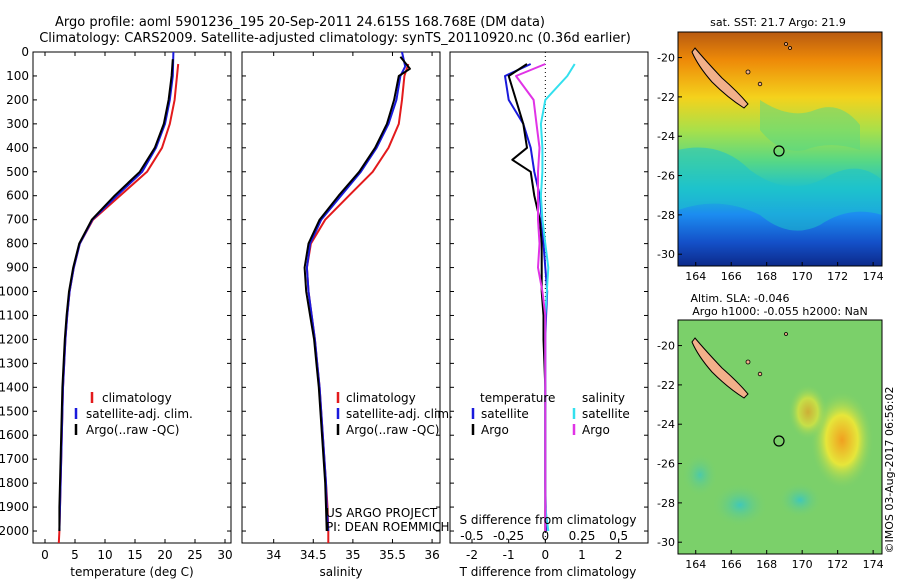 Image resolution: width=900 pixels, height=580 pixels. What do you see at coordinates (17, 100) in the screenshot?
I see `y-tick-label: 200` at bounding box center [17, 100].